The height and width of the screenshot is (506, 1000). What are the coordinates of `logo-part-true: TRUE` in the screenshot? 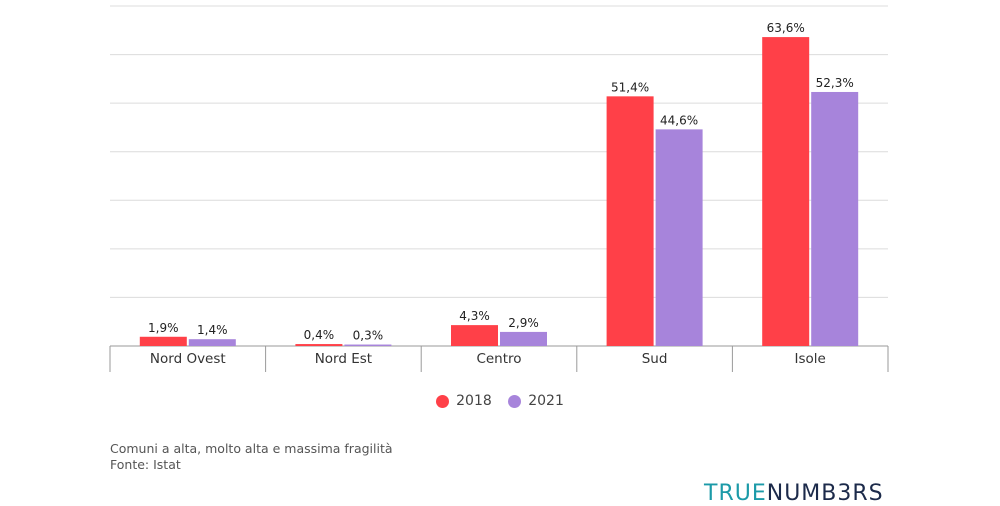 It's located at (735, 493).